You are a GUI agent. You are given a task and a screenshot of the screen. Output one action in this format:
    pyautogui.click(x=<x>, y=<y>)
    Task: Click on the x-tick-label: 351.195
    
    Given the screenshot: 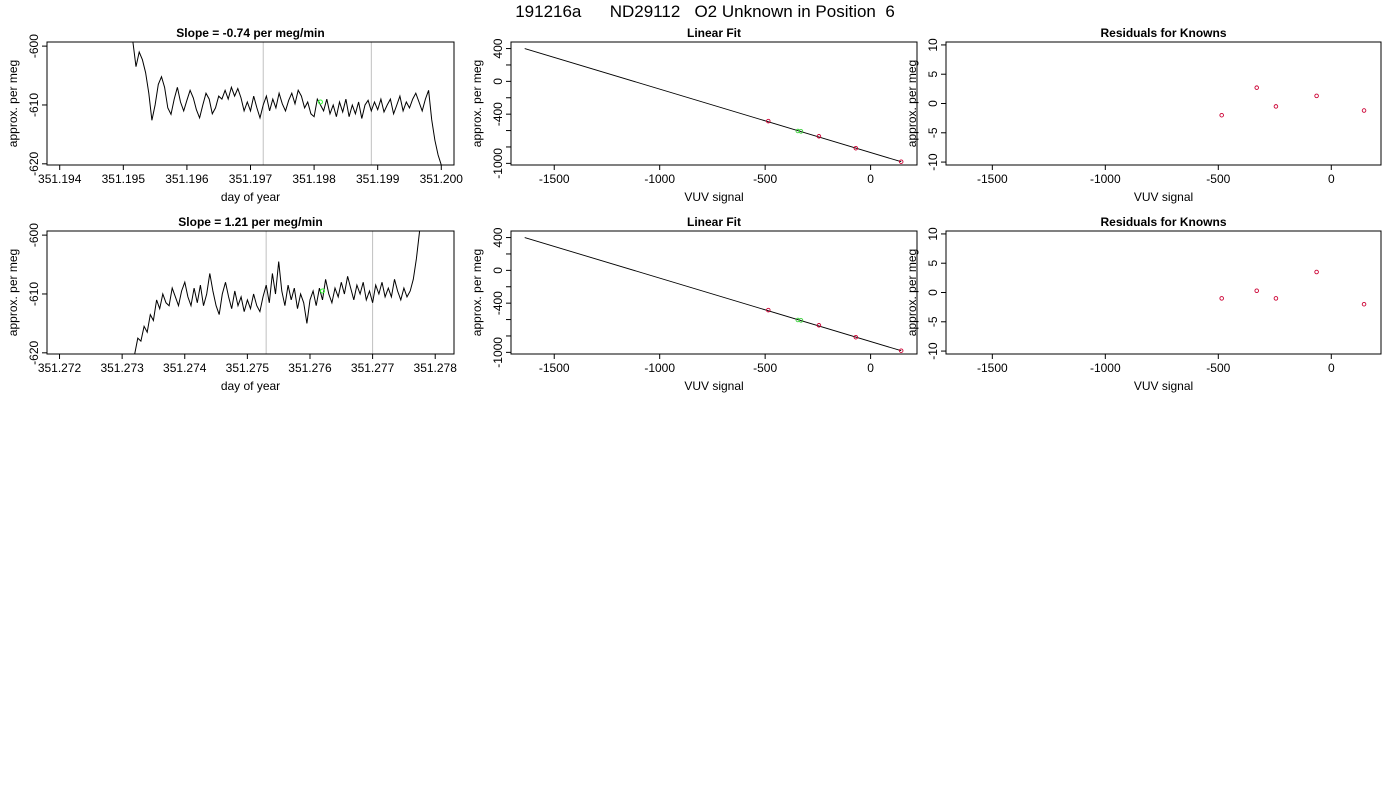 What is the action you would take?
    pyautogui.click(x=124, y=179)
    